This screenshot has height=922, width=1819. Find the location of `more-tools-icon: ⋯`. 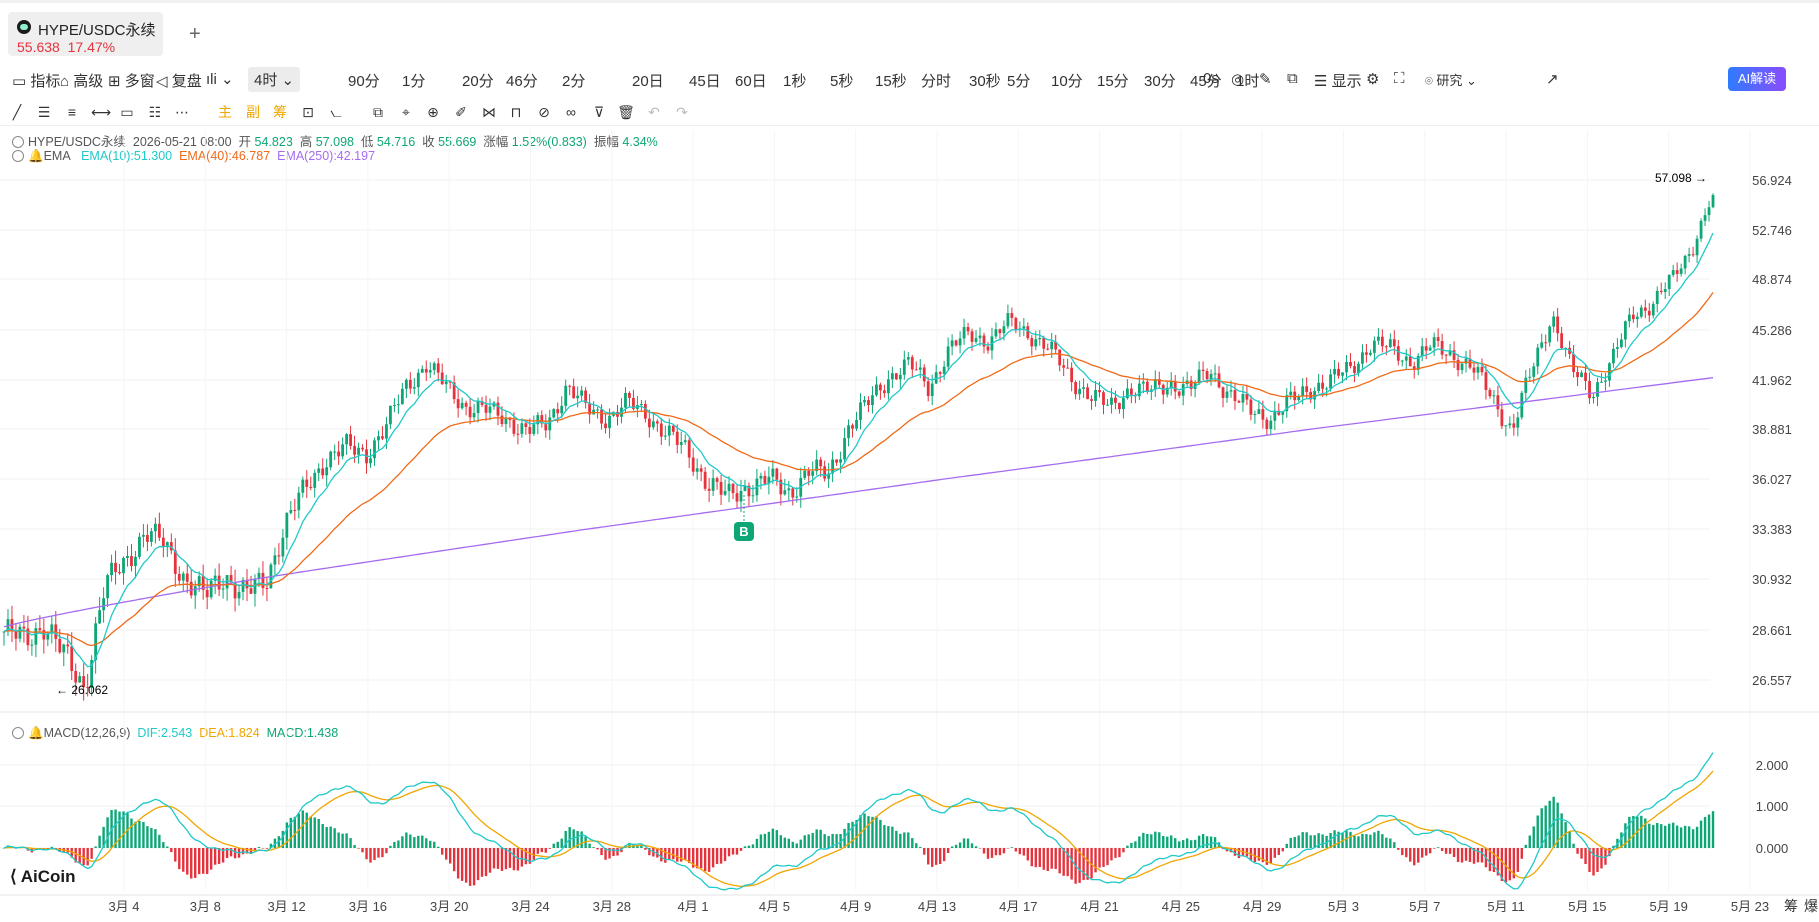

more-tools-icon: ⋯ is located at coordinates (182, 112).